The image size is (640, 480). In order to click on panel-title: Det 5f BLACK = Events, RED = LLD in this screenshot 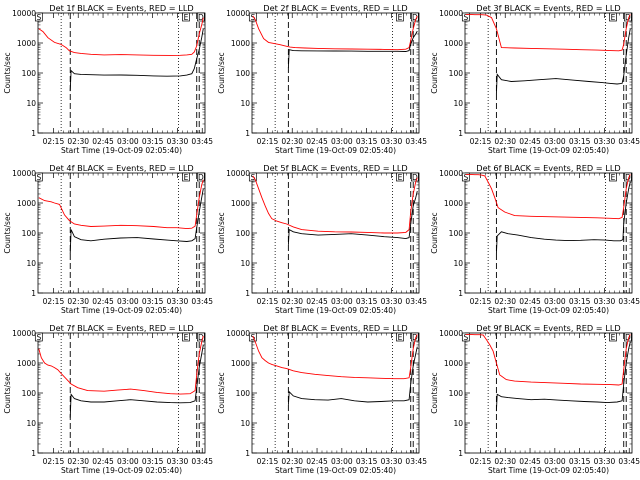, I will do `click(335, 168)`.